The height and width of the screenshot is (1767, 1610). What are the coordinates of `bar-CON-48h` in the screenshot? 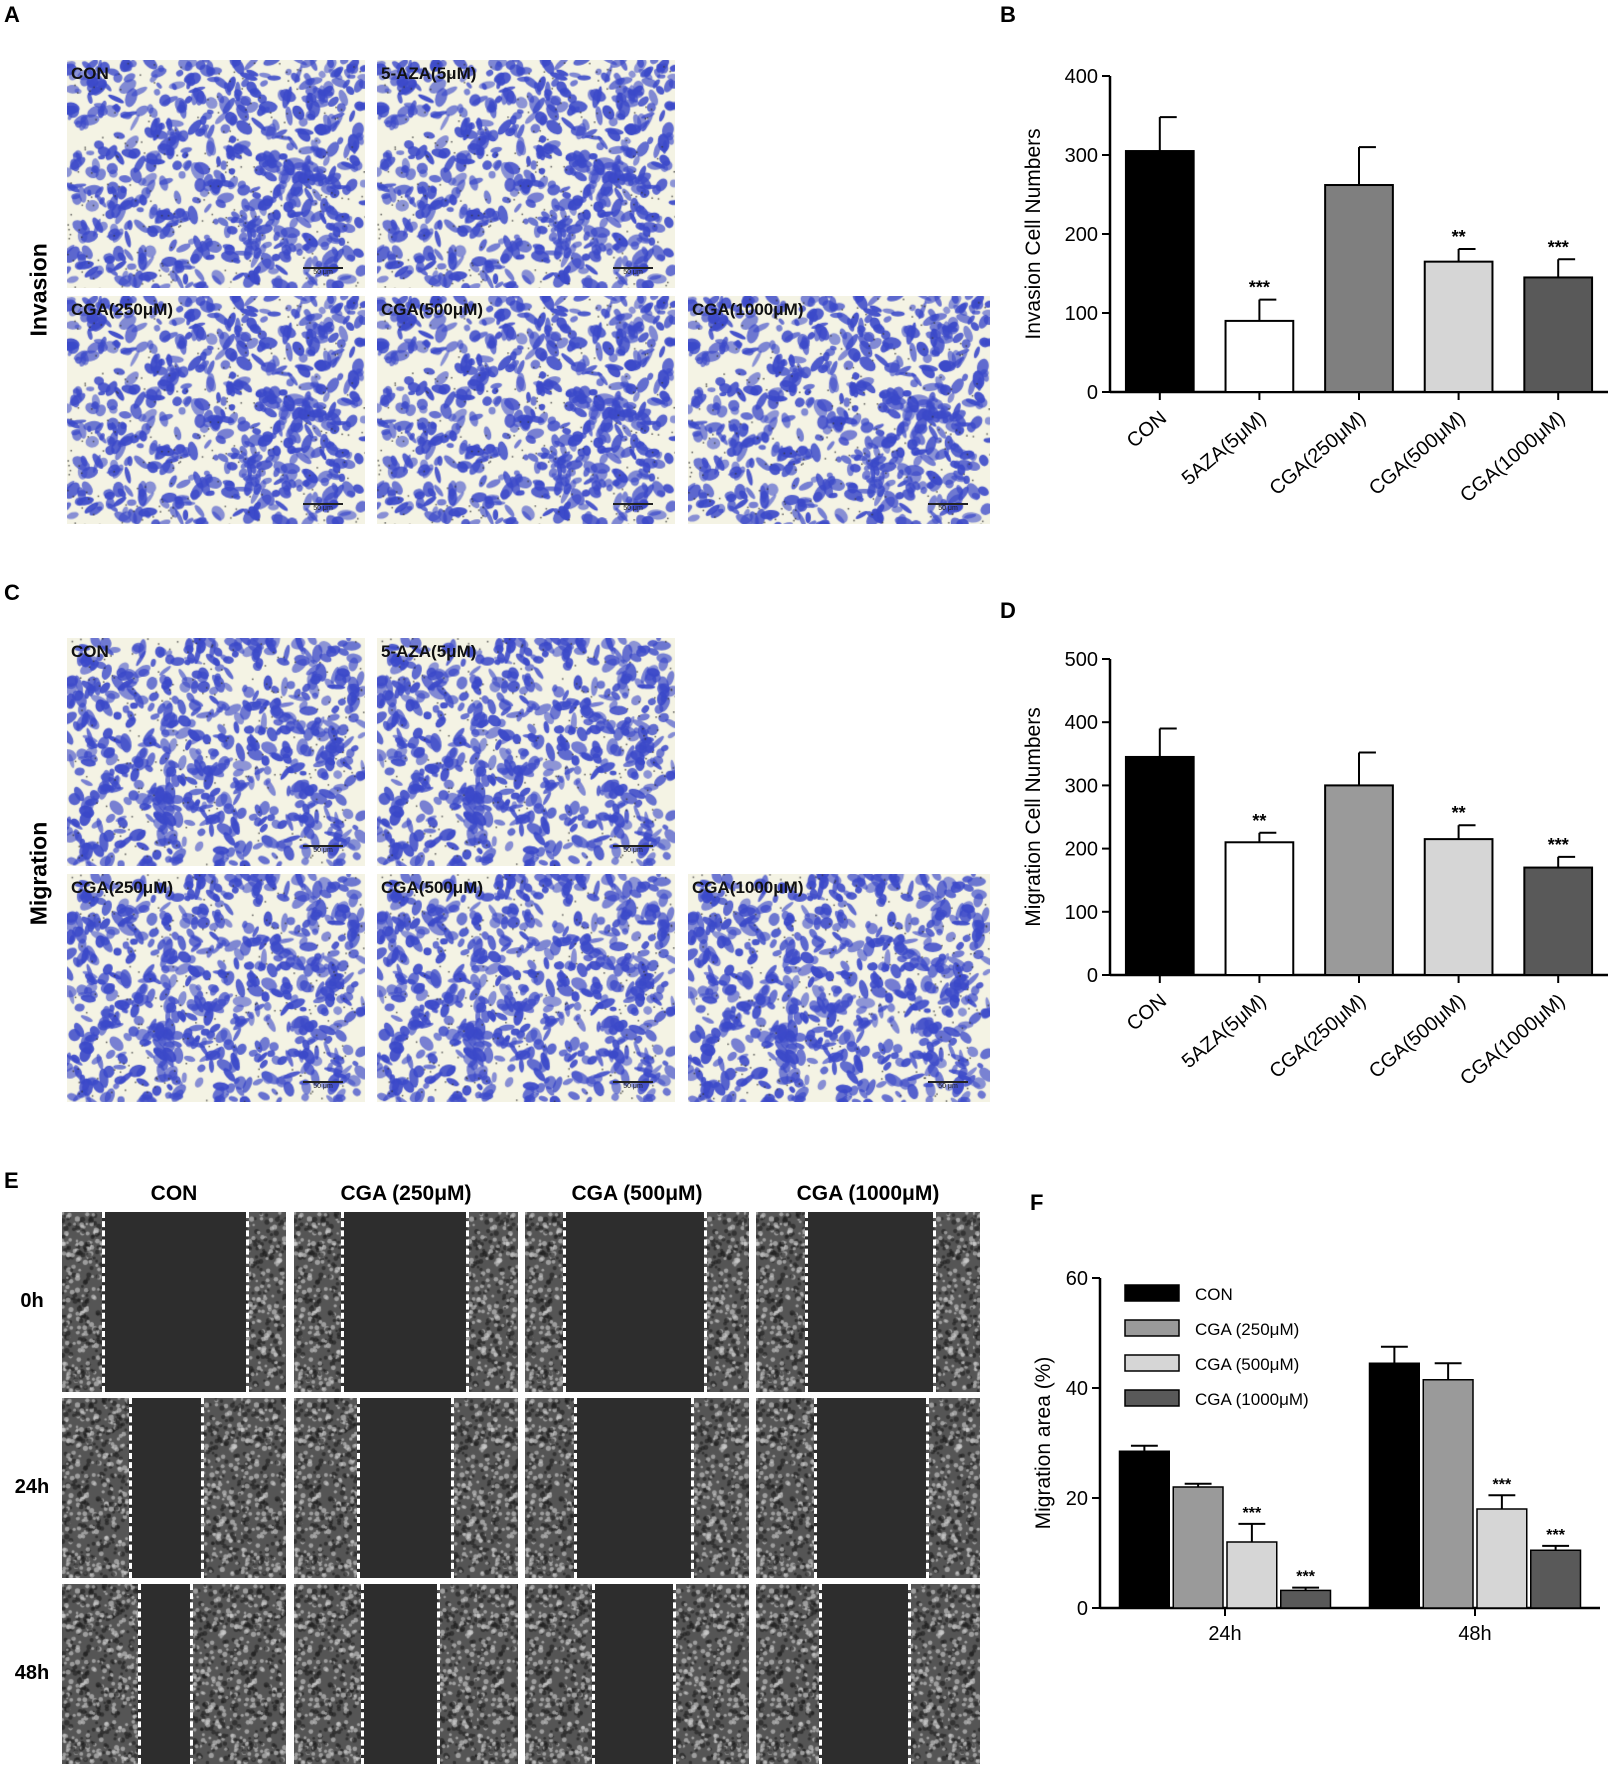 It's located at (1394, 1485).